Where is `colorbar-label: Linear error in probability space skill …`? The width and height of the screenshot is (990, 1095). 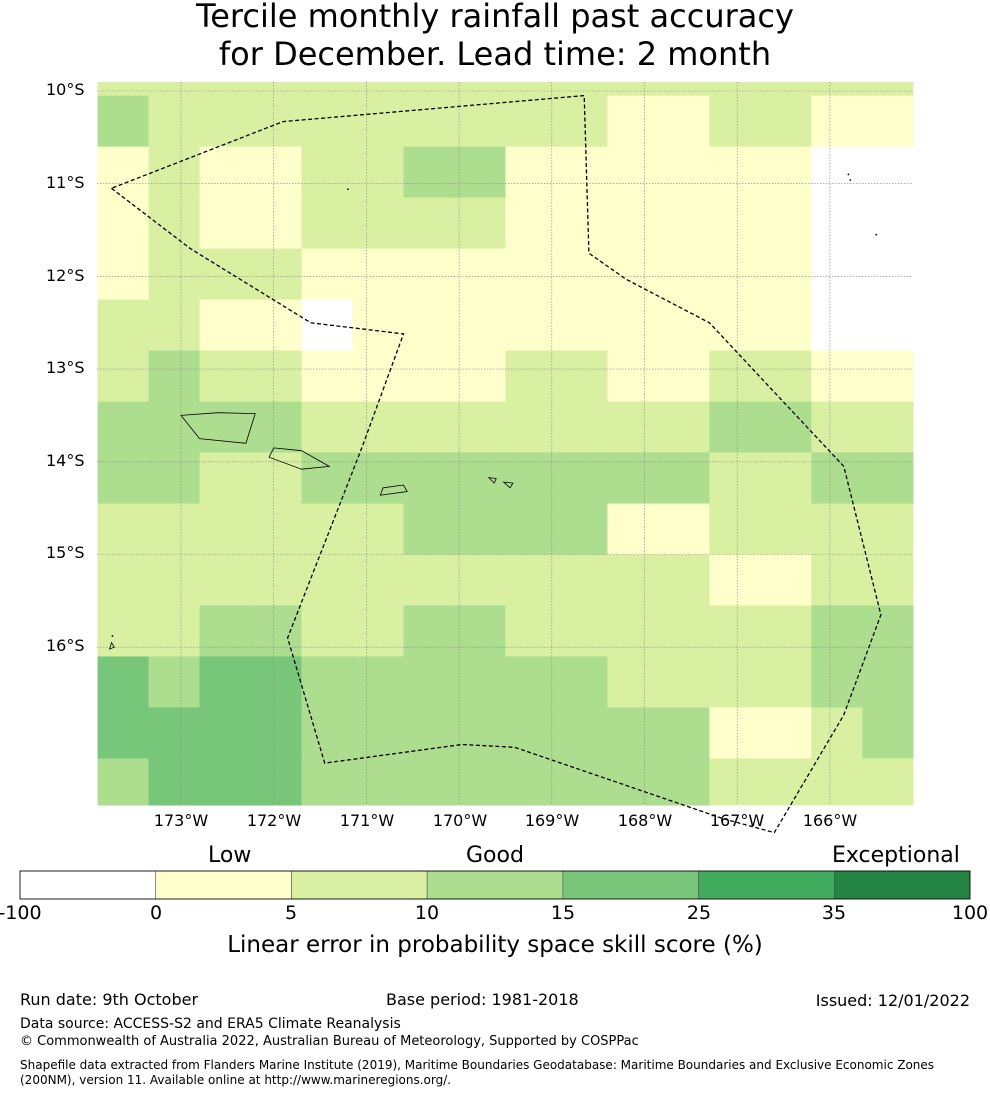
colorbar-label: Linear error in probability space skill … is located at coordinates (495, 945).